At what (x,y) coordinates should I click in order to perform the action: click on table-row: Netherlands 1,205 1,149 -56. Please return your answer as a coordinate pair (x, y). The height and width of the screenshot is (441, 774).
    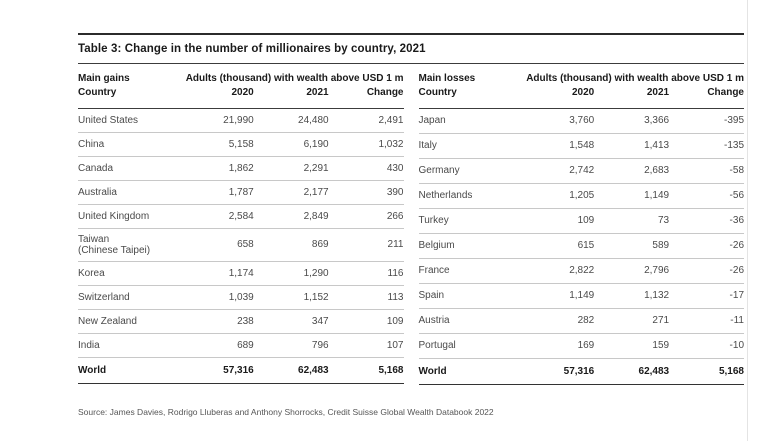
    Looking at the image, I should click on (581, 196).